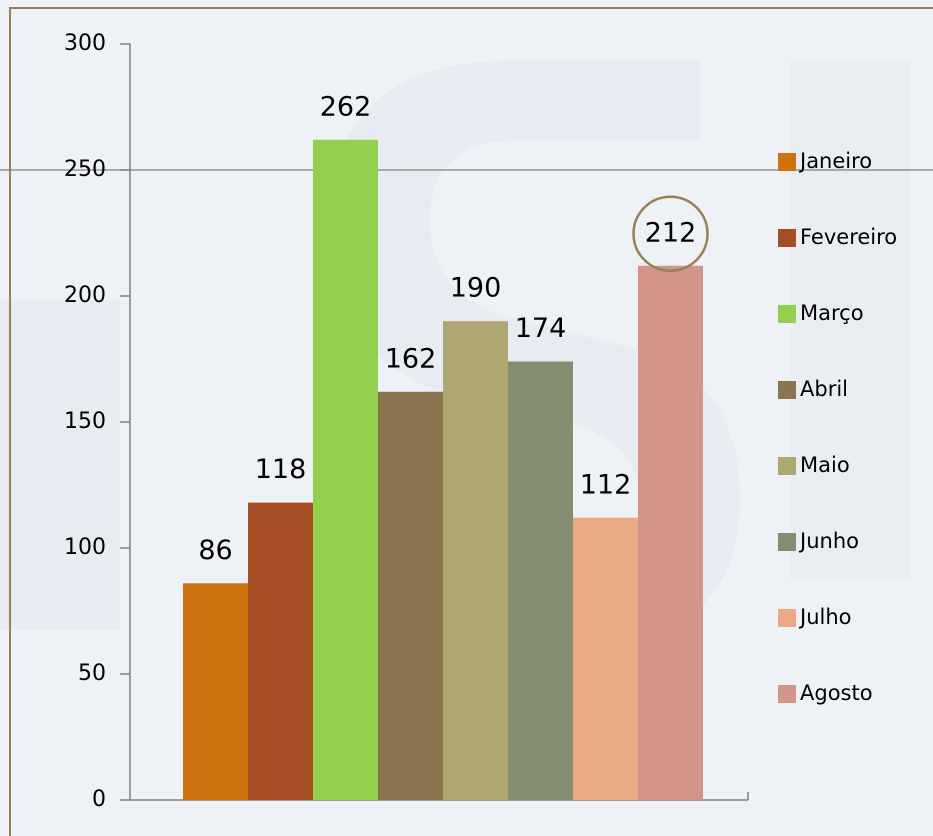 The width and height of the screenshot is (933, 836). I want to click on highlight-circle, so click(670, 234).